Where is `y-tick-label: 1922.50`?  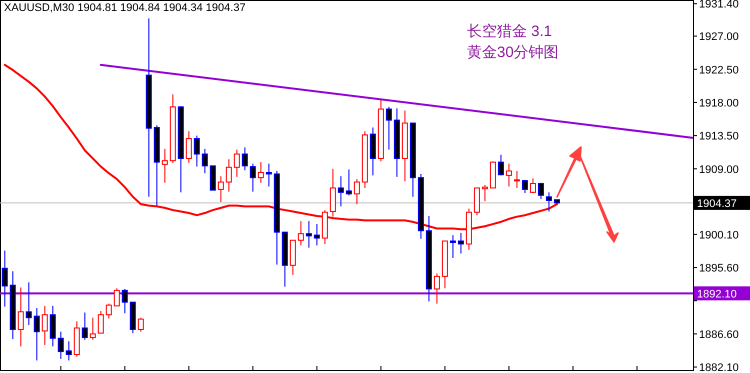
y-tick-label: 1922.50 is located at coordinates (719, 70).